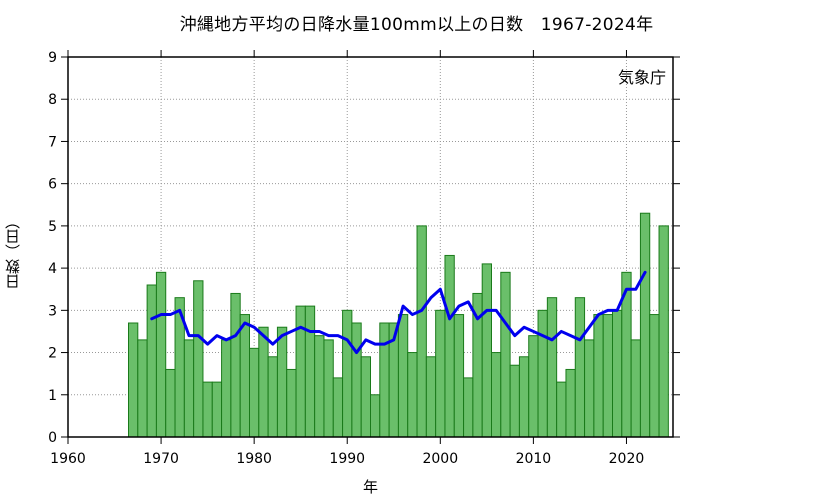  What do you see at coordinates (52, 311) in the screenshot?
I see `y-tick-label: 3` at bounding box center [52, 311].